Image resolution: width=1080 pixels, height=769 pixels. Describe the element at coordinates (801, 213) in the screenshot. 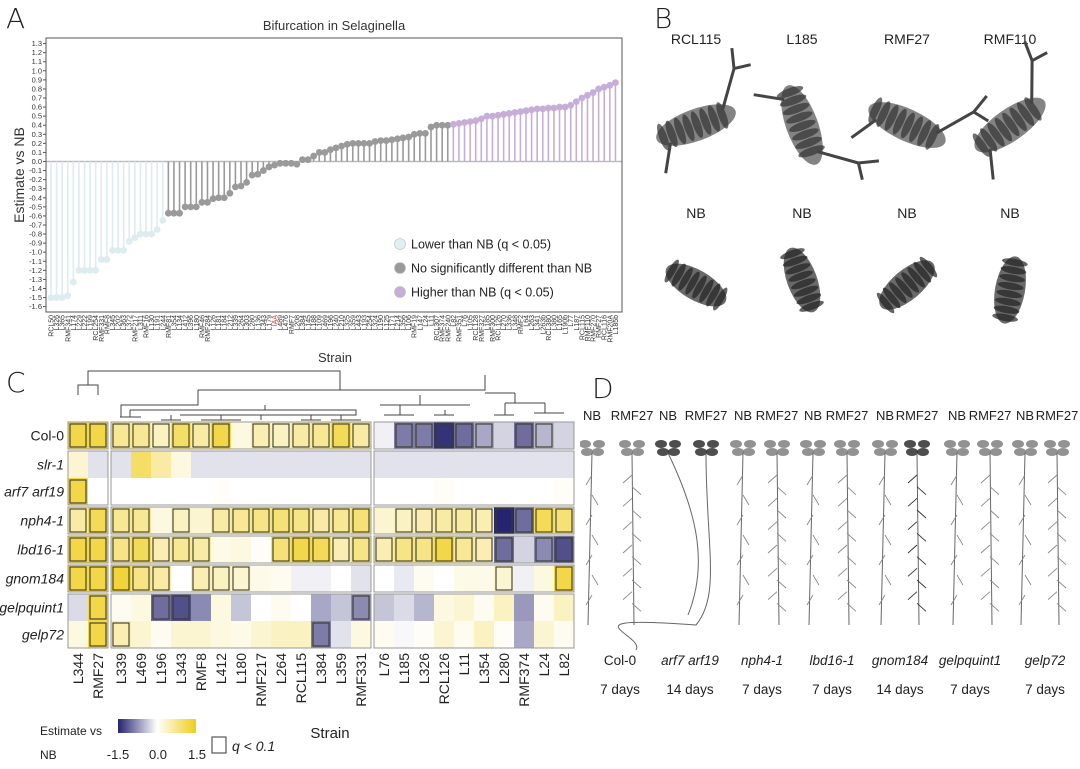

I see `image-label-bottom: NB` at that location.